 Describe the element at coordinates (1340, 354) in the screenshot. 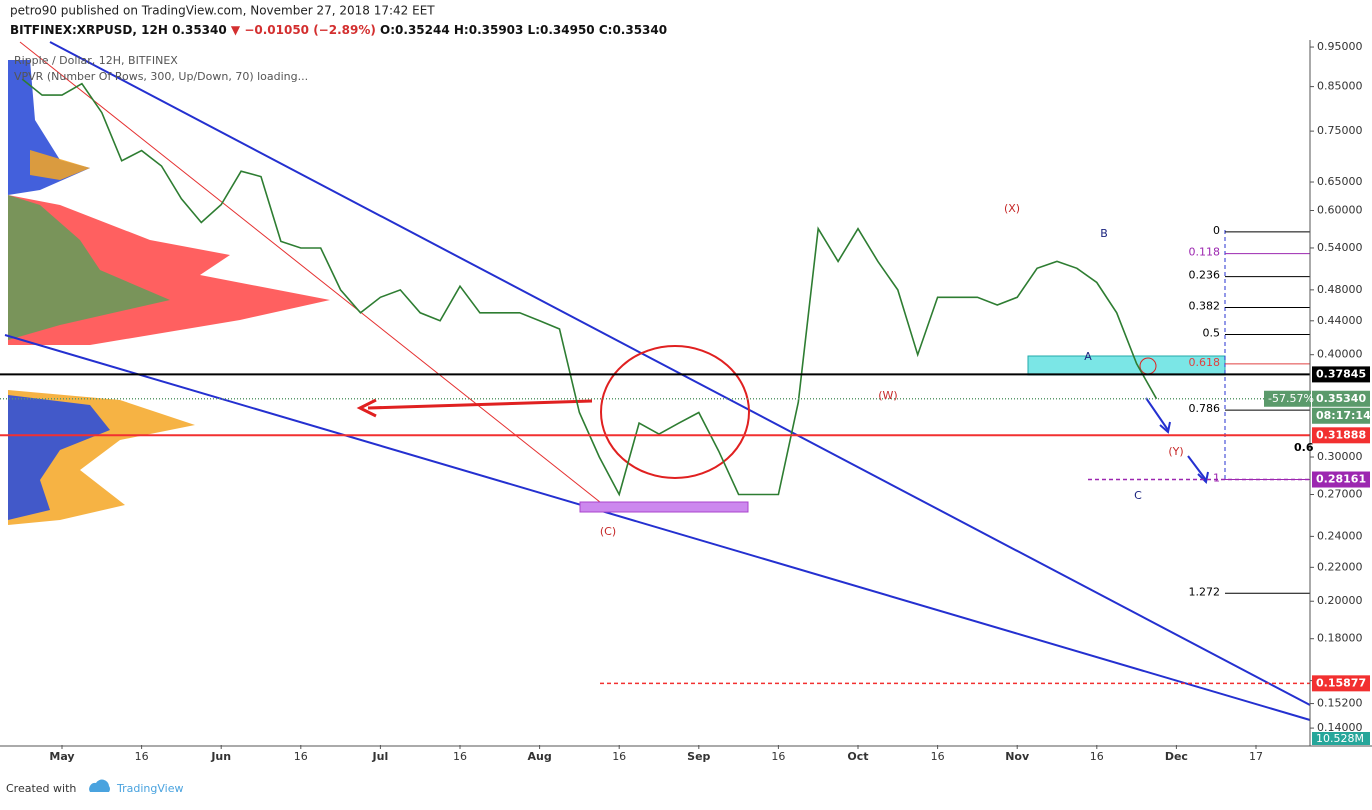

I see `y-tick-label: 0.40000` at that location.